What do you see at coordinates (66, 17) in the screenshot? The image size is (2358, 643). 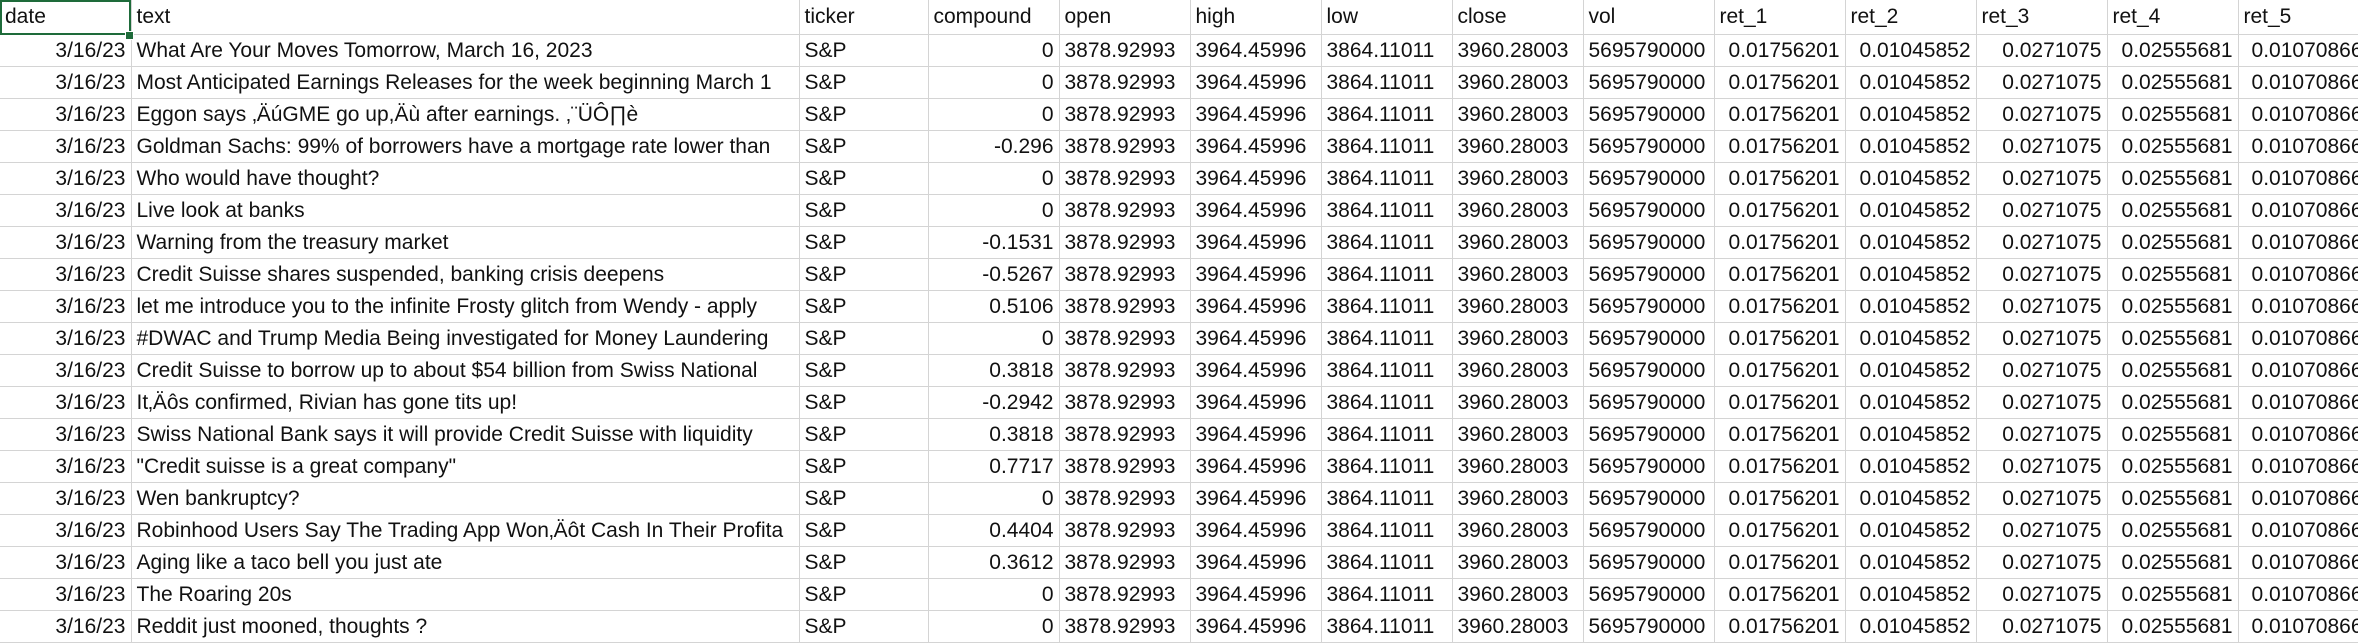 I see `header-cell-date: date` at bounding box center [66, 17].